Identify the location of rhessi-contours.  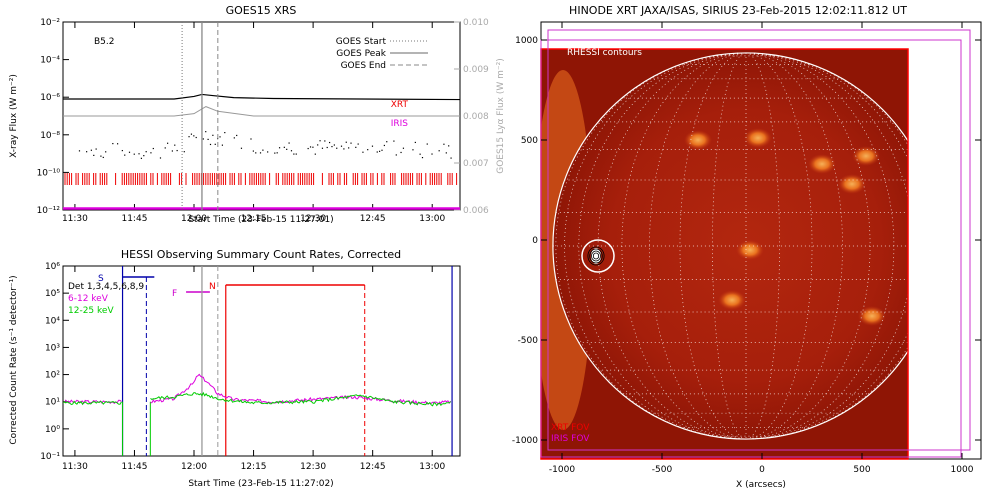
(598, 256).